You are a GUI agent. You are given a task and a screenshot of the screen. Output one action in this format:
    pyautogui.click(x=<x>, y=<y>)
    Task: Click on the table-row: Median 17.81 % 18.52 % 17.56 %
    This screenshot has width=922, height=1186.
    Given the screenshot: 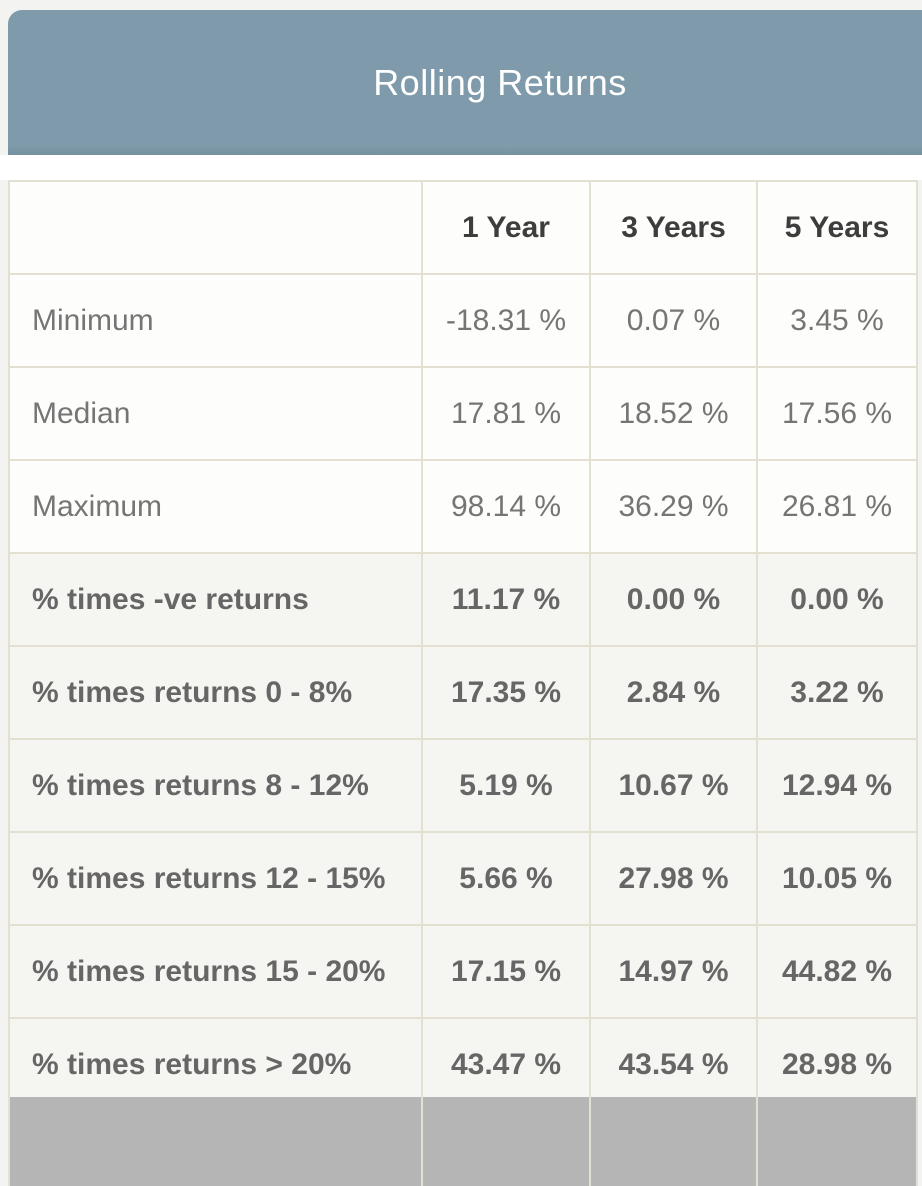 What is the action you would take?
    pyautogui.click(x=463, y=413)
    